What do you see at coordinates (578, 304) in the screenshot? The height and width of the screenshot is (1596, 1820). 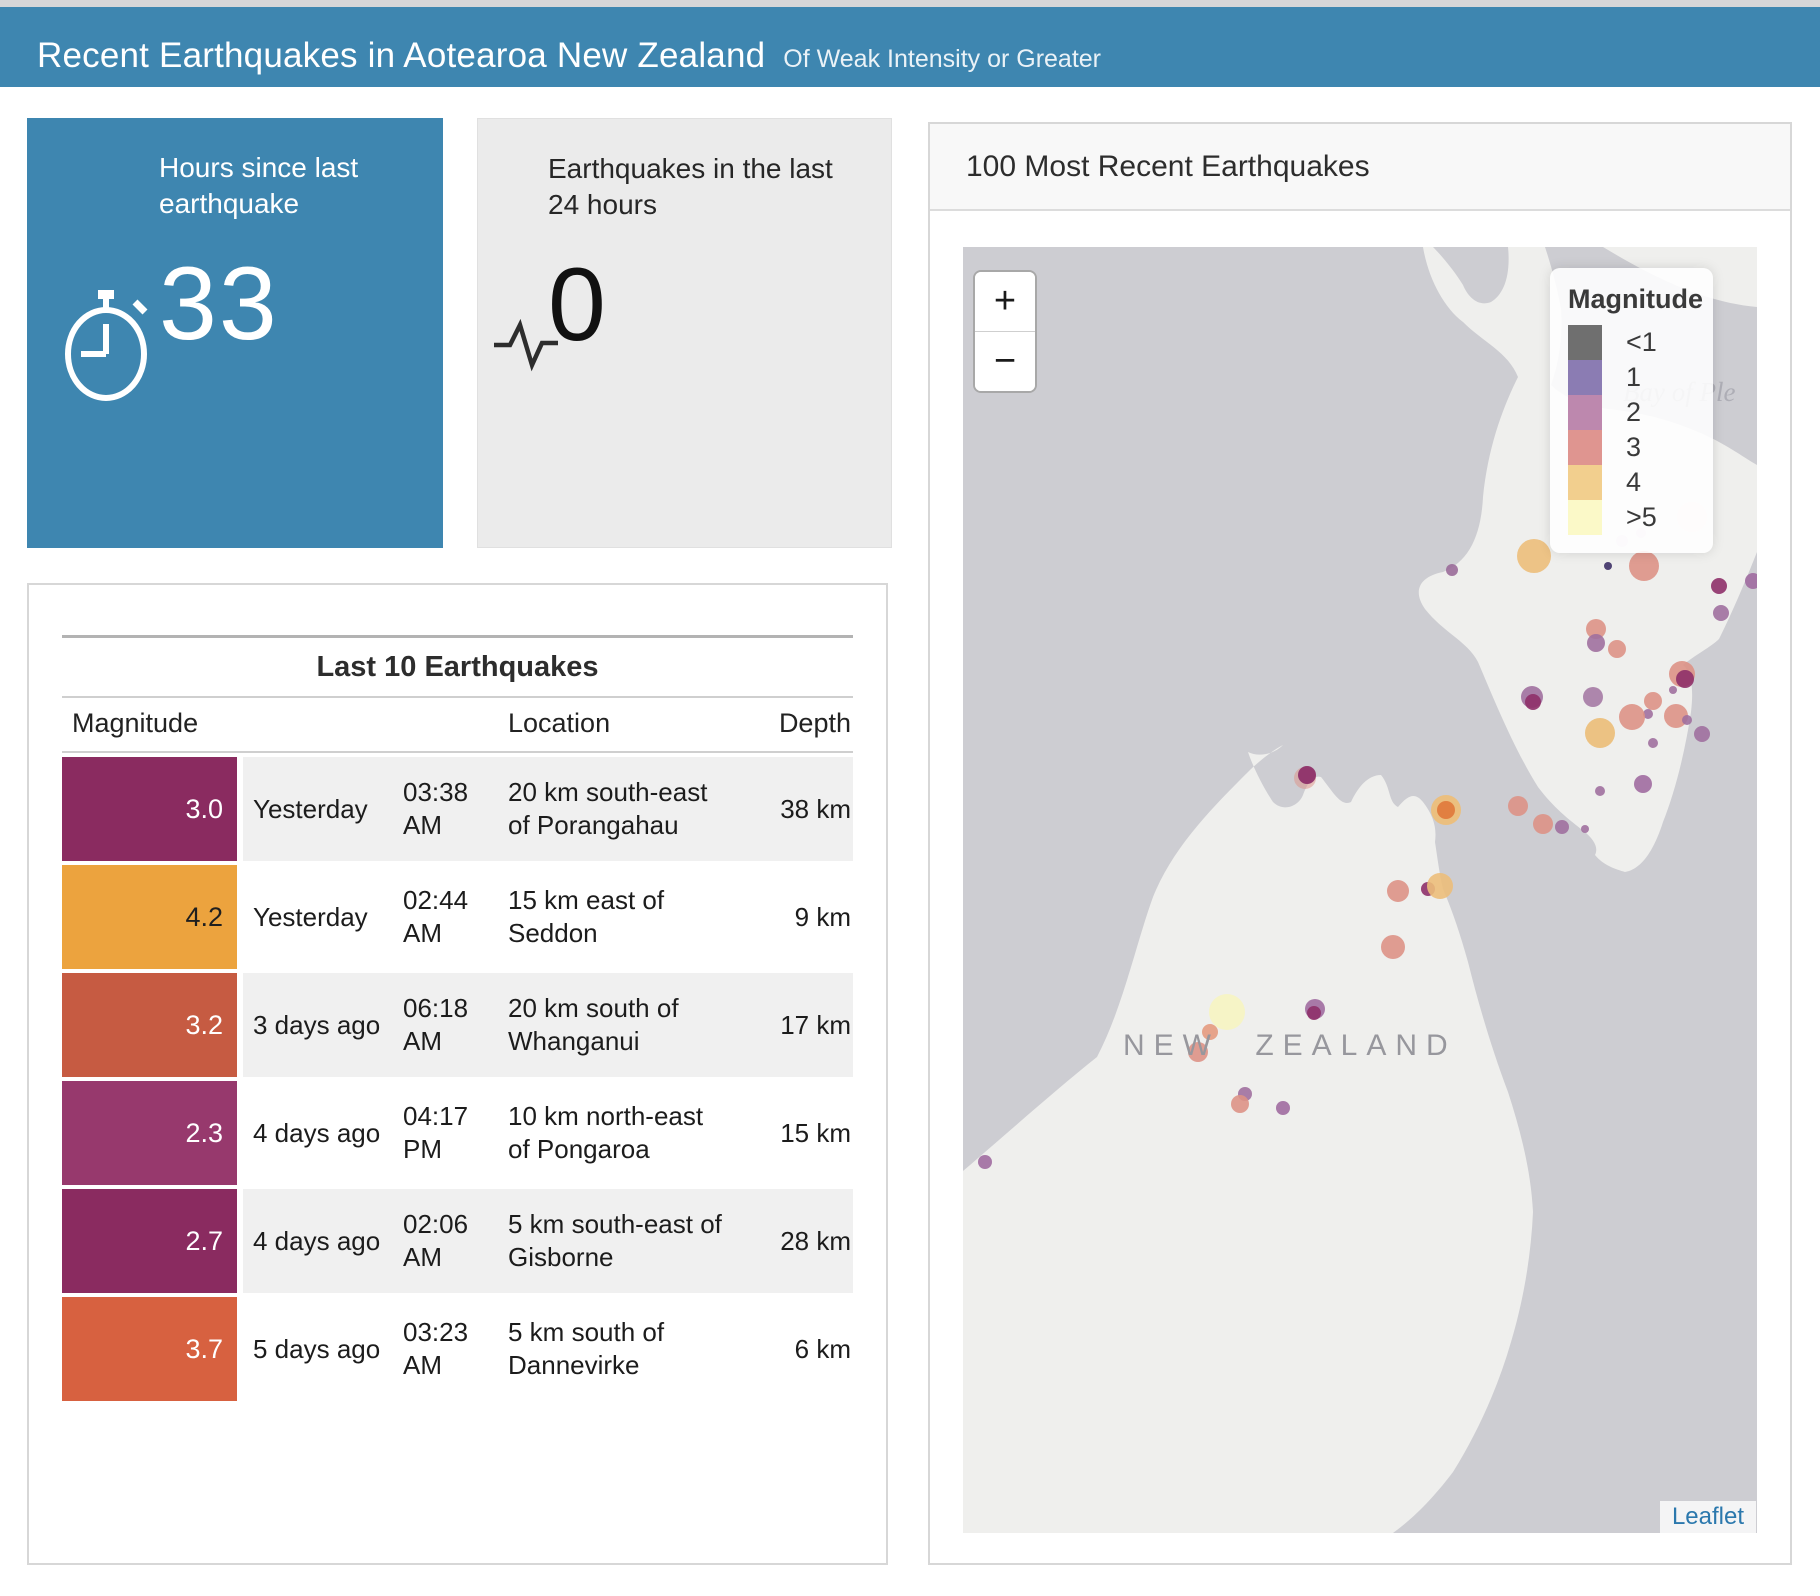 I see `last24-value: 0` at bounding box center [578, 304].